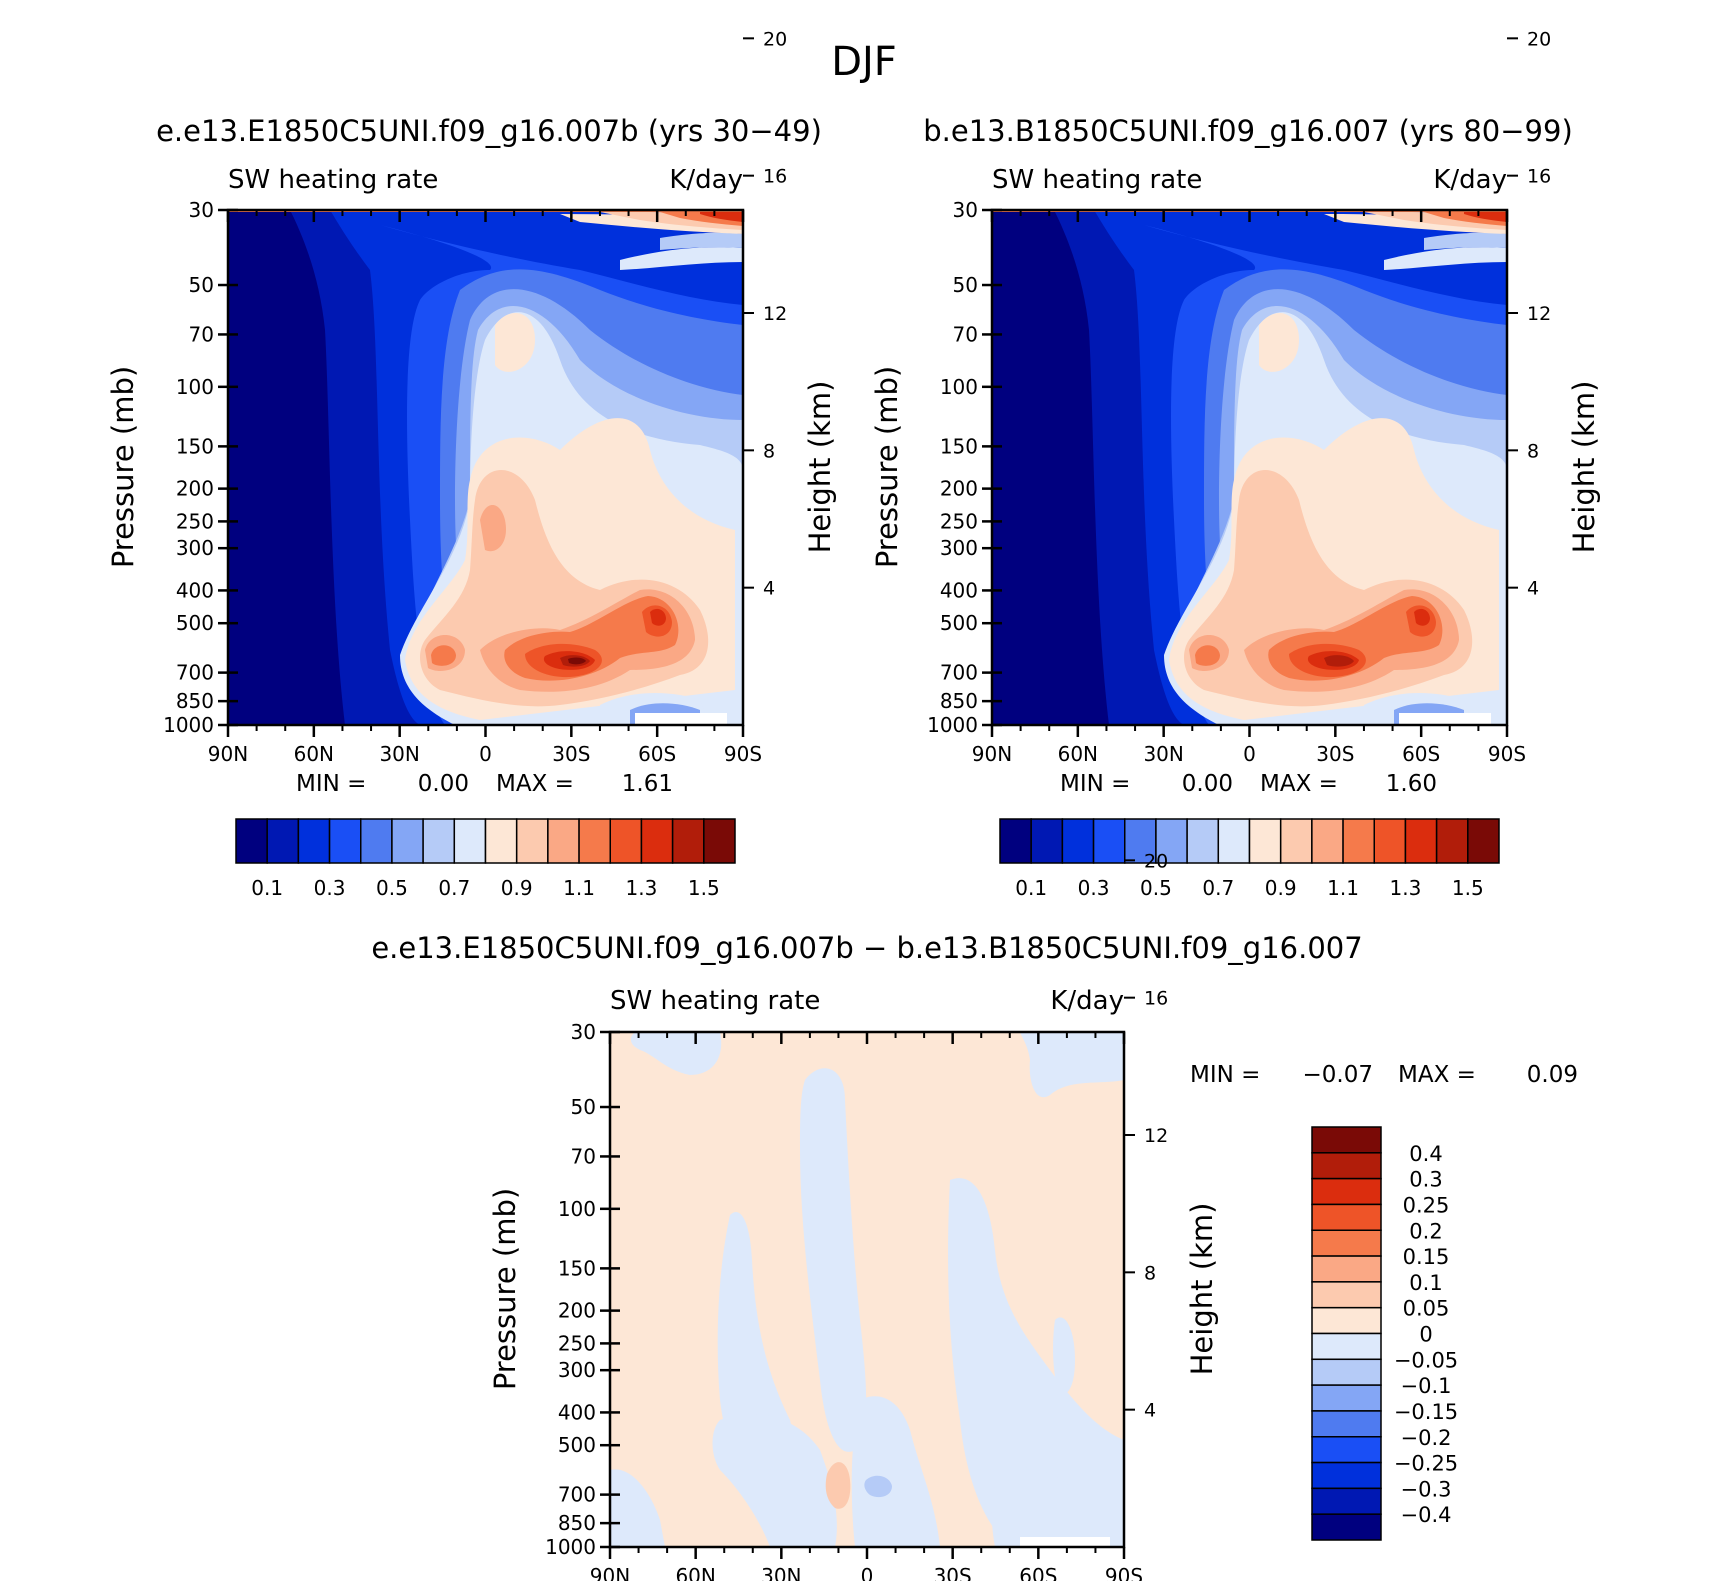 The image size is (1710, 1581). I want to click on y-tick-label: 500, so click(195, 623).